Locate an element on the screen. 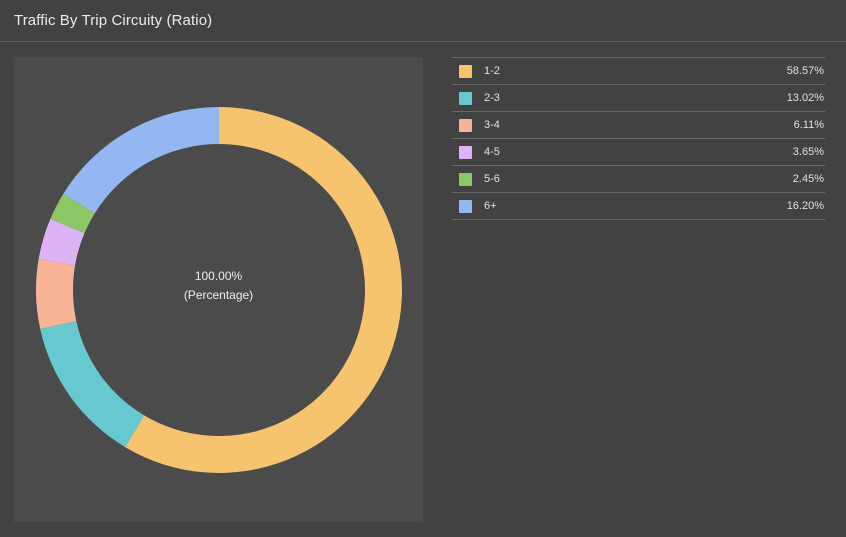 The width and height of the screenshot is (846, 537). legend-value: 3.65% is located at coordinates (808, 152).